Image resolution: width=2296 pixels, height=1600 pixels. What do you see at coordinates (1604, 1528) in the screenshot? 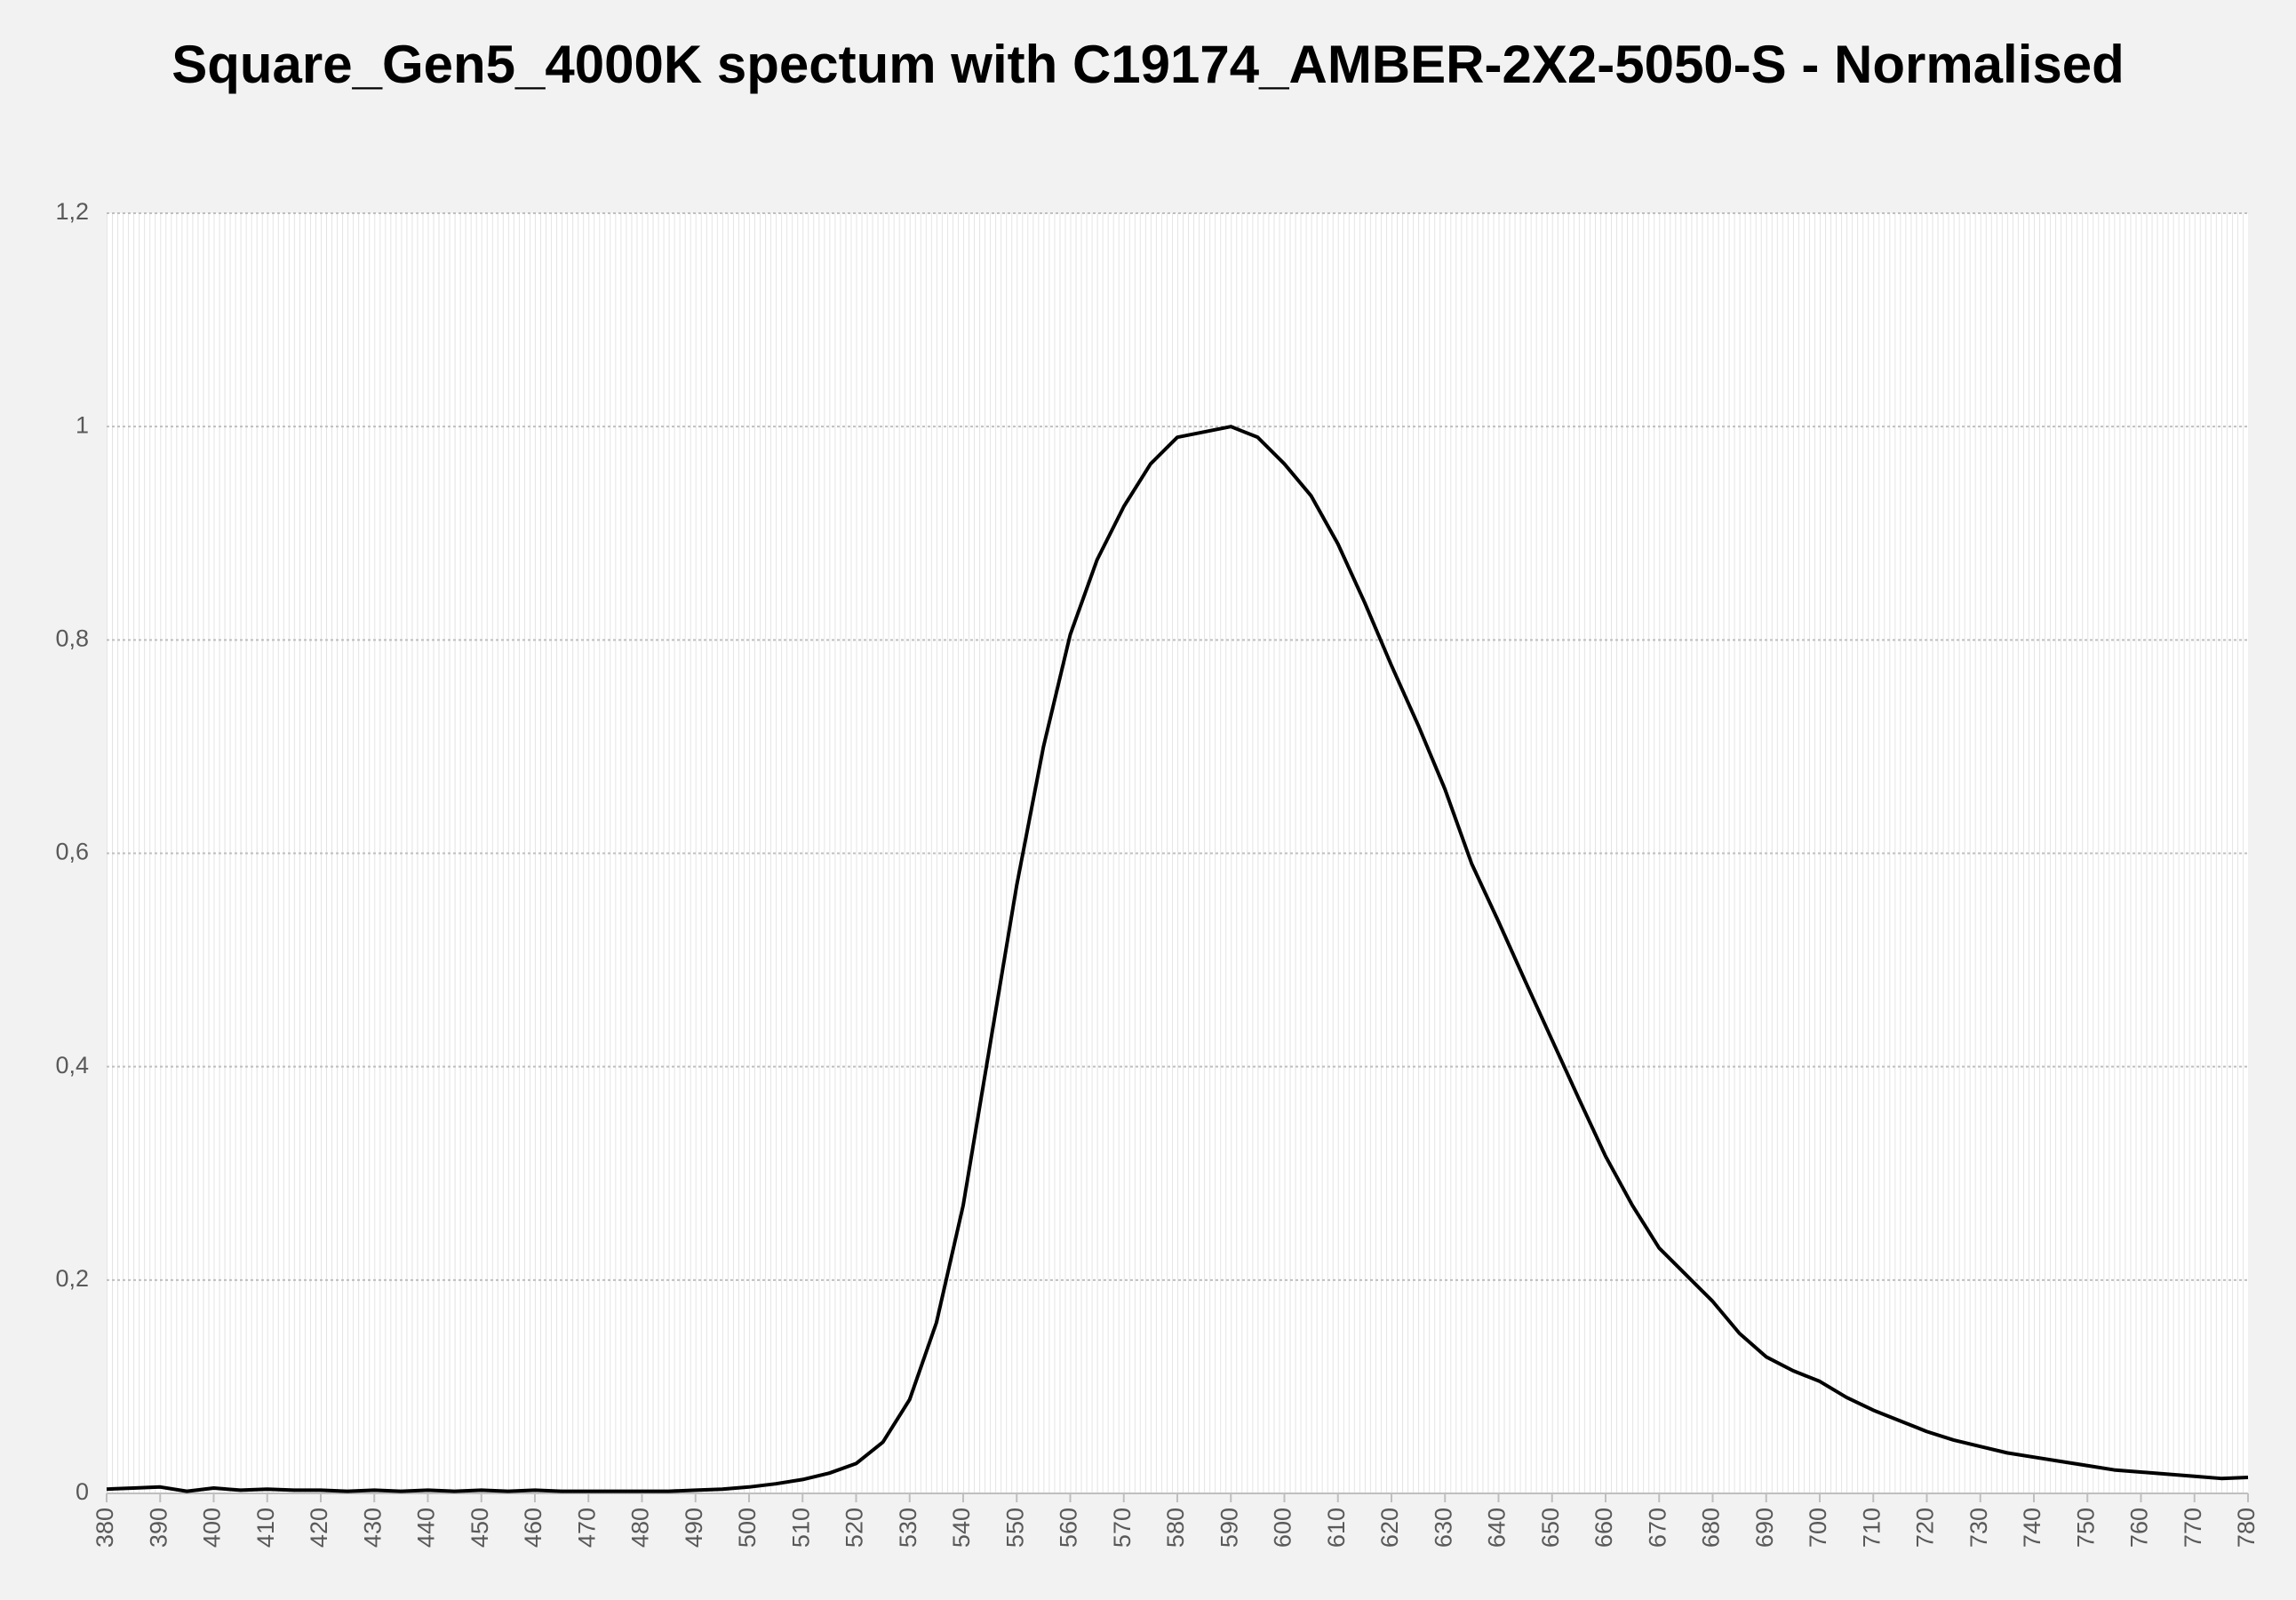
I see `x-tick-label: 660` at bounding box center [1604, 1528].